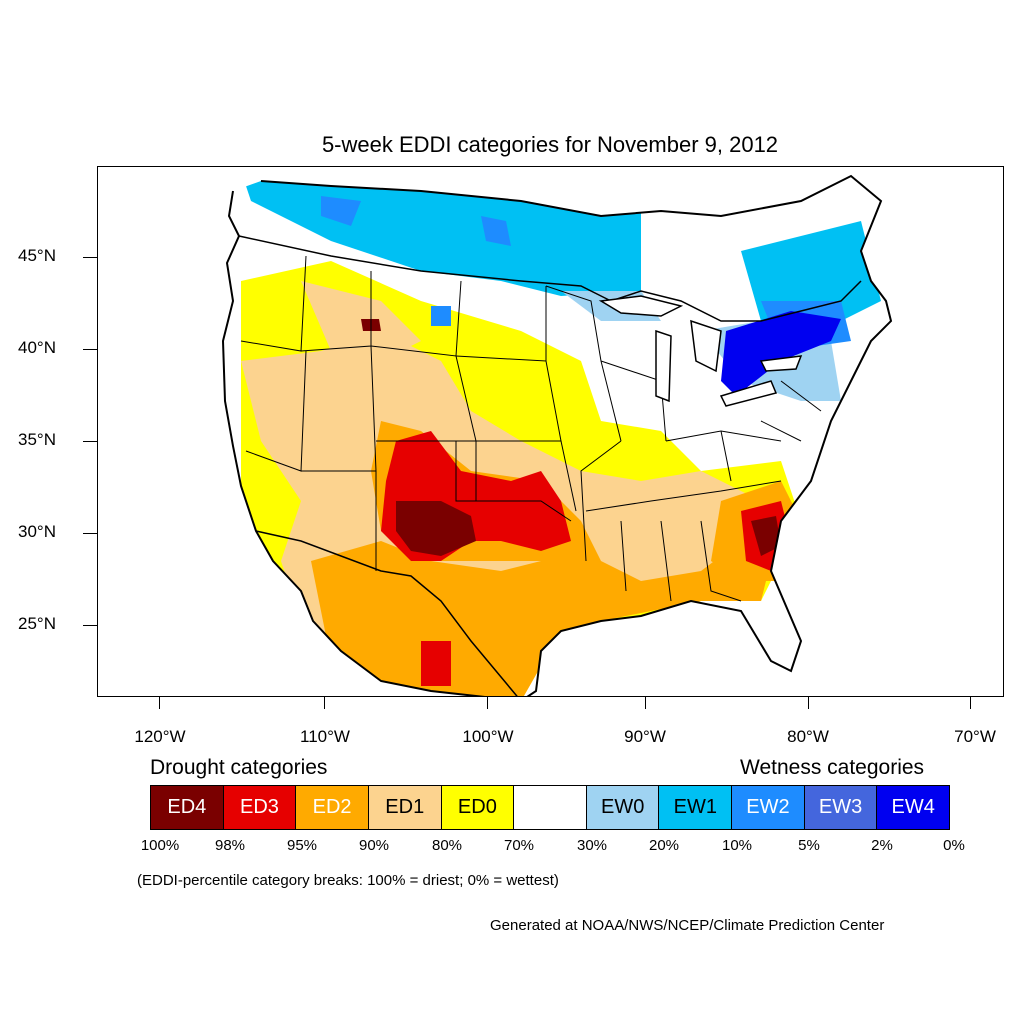 This screenshot has width=1024, height=1024. What do you see at coordinates (441, 316) in the screenshot?
I see `ew2-wyoming-spot` at bounding box center [441, 316].